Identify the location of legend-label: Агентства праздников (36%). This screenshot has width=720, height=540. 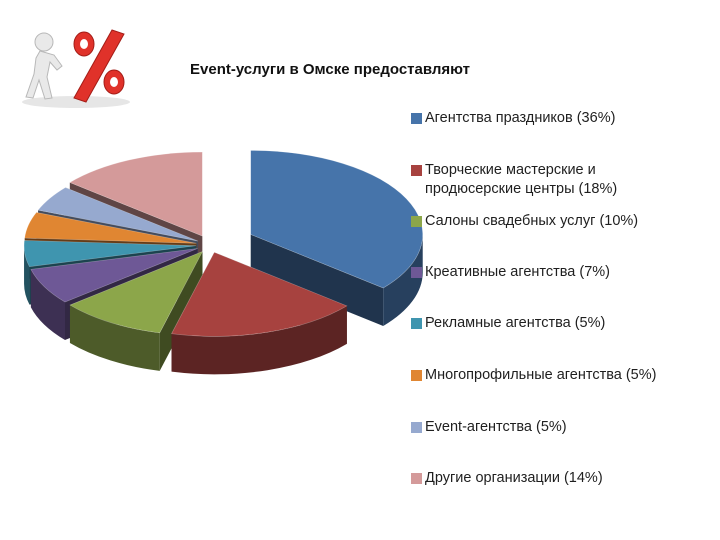
(520, 118).